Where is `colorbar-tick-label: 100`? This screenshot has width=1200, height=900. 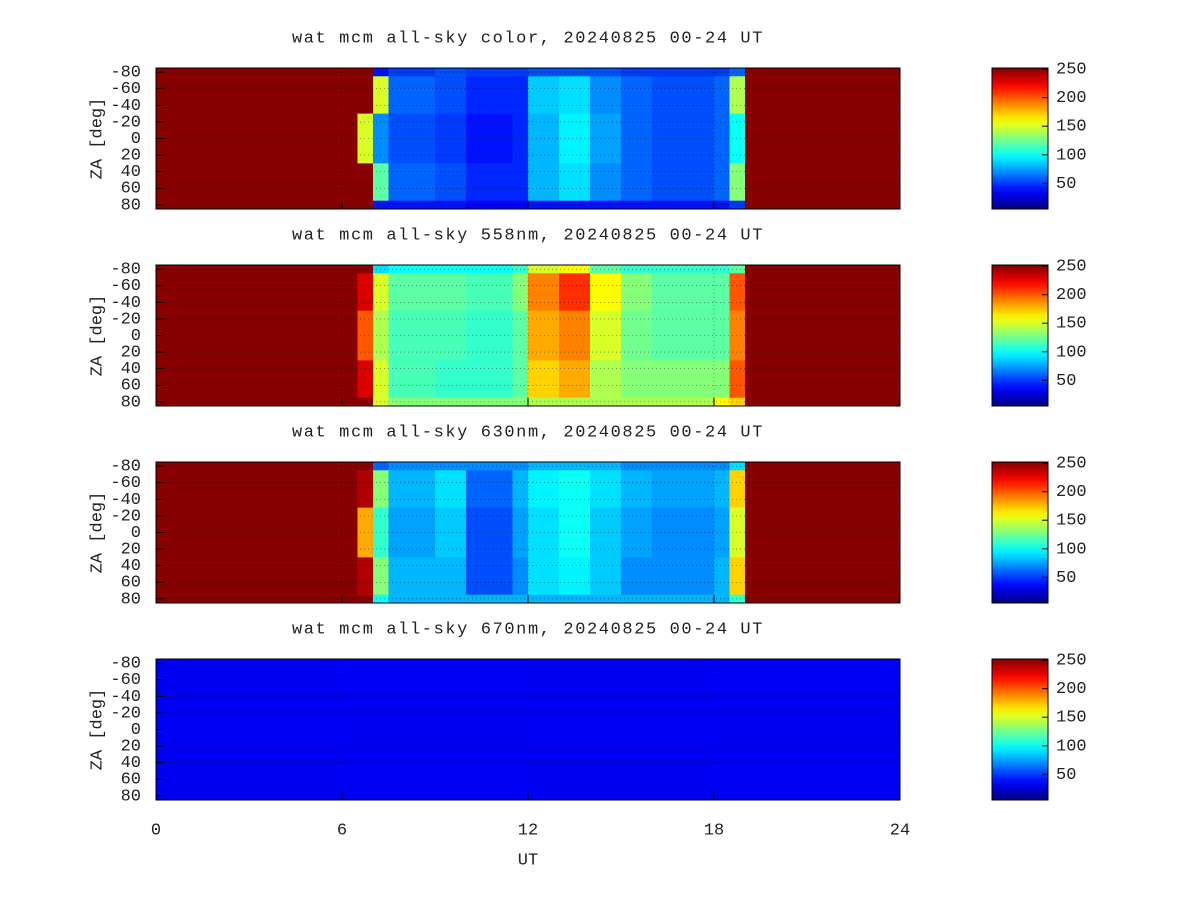
colorbar-tick-label: 100 is located at coordinates (1071, 549).